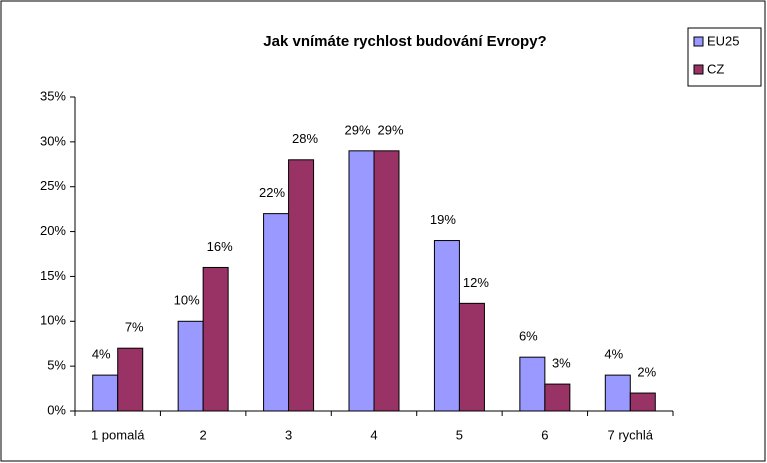 This screenshot has height=463, width=767. I want to click on y-tick-label: 0%, so click(56, 409).